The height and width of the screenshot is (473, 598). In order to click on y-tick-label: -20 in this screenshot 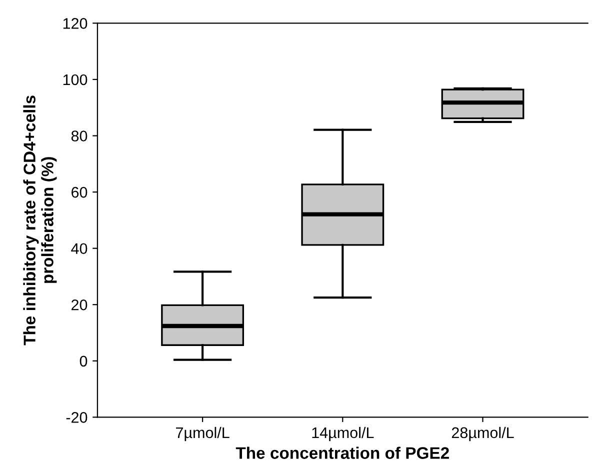, I will do `click(77, 417)`.